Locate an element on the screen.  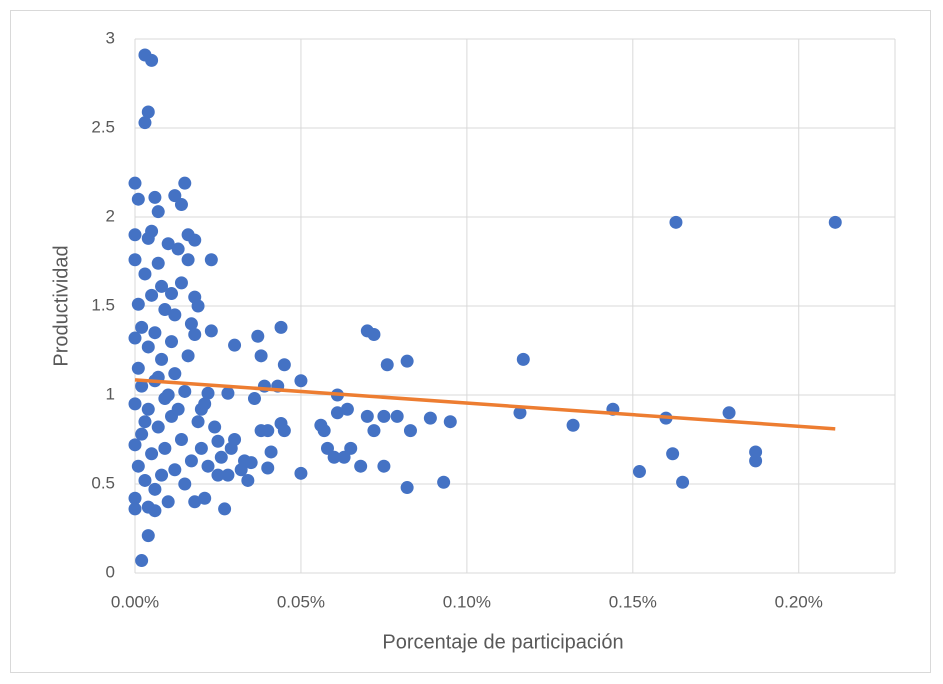
x-tick-label: 0.10% is located at coordinates (467, 601).